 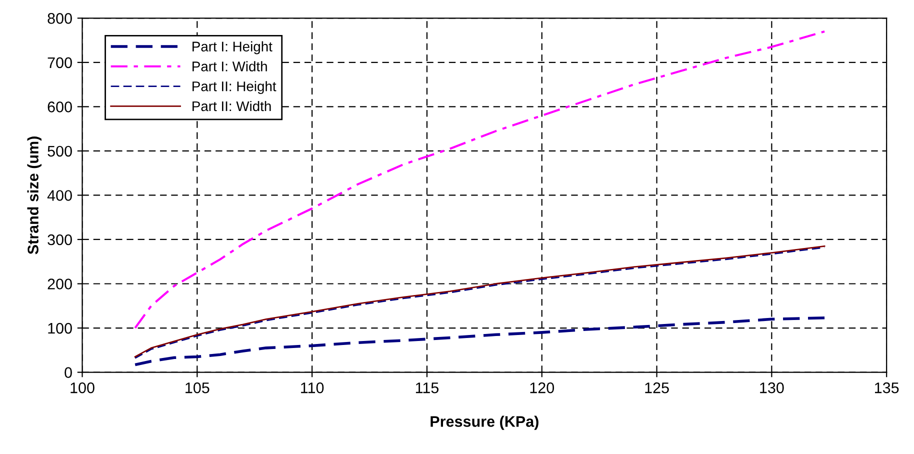 What do you see at coordinates (60, 328) in the screenshot?
I see `y-tick-label: 100` at bounding box center [60, 328].